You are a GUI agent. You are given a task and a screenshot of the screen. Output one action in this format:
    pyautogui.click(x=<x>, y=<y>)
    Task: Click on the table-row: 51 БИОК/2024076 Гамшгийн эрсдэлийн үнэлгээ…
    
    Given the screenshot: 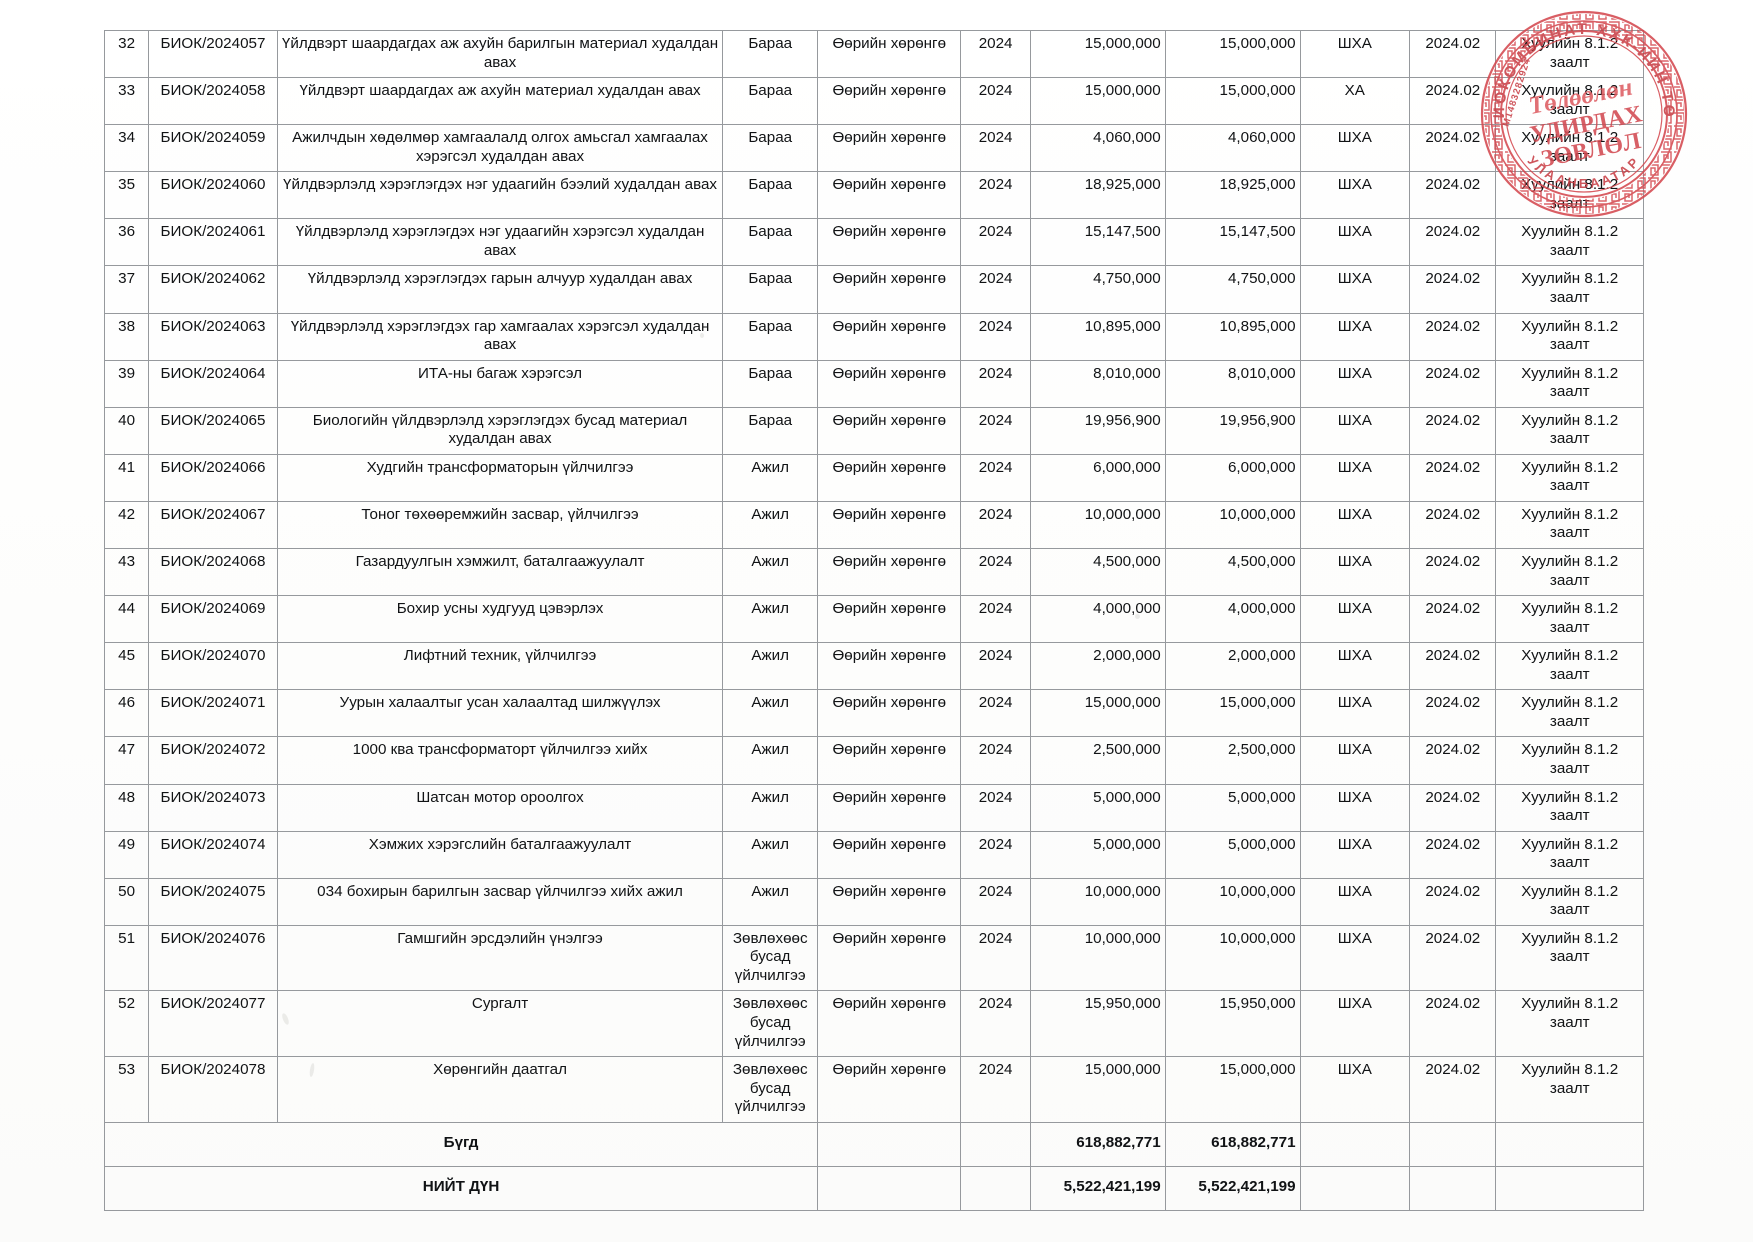 What is the action you would take?
    pyautogui.click(x=873, y=958)
    